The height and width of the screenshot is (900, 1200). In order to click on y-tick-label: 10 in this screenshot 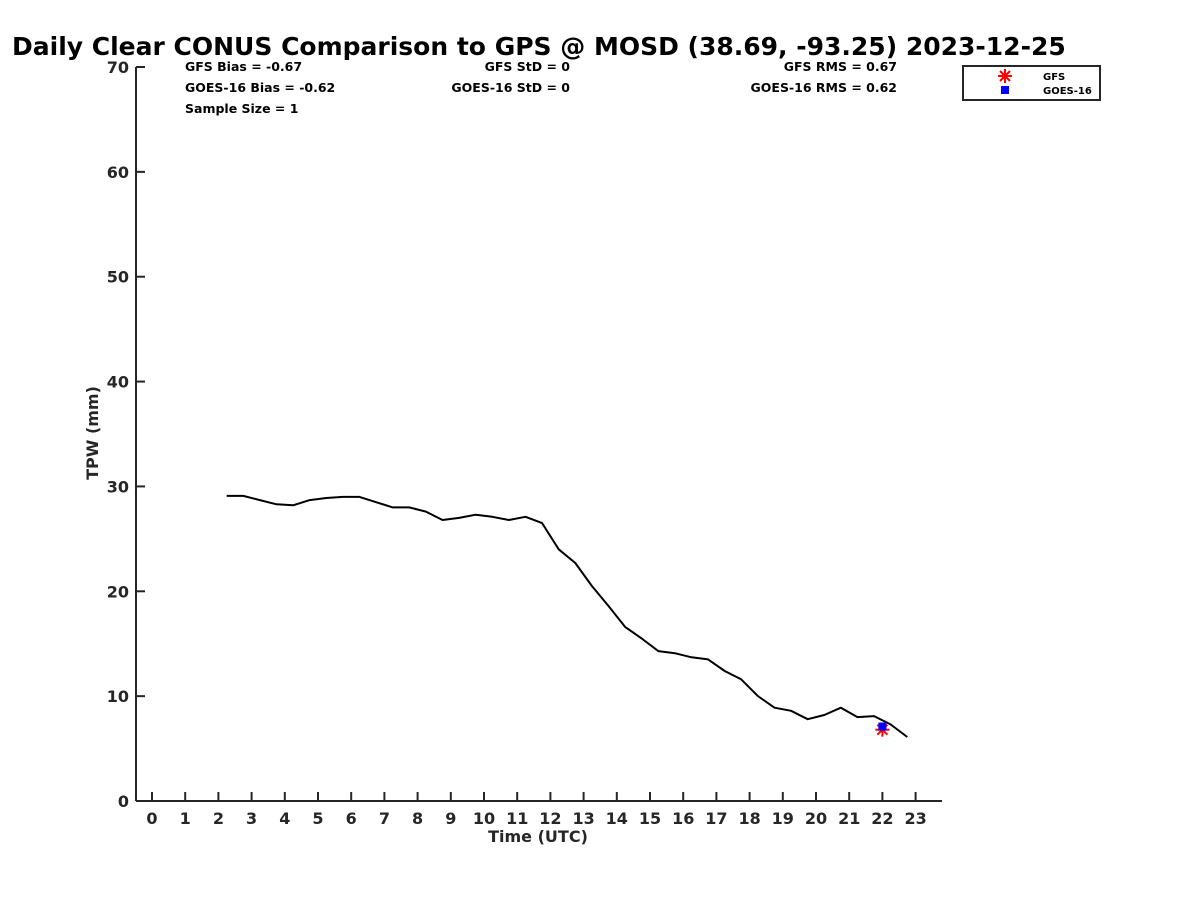, I will do `click(118, 696)`.